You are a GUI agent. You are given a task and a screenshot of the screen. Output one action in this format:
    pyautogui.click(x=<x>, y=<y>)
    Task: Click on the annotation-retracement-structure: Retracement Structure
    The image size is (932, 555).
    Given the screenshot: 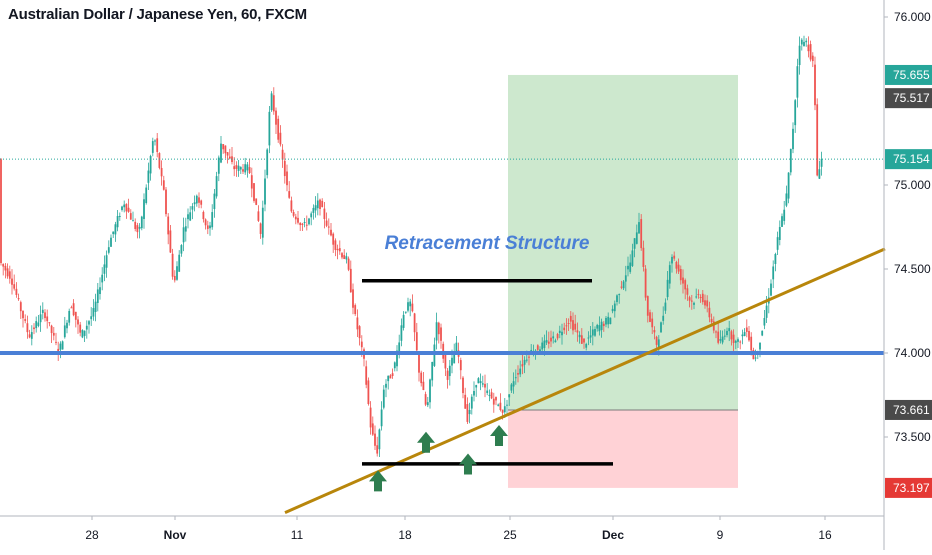 What is the action you would take?
    pyautogui.click(x=487, y=243)
    